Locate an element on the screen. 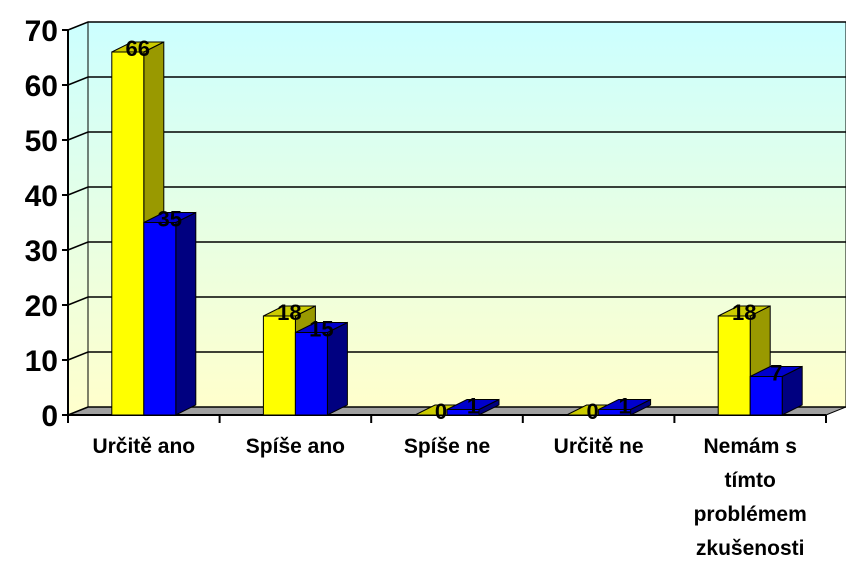  x-tick-label: Určitě ne is located at coordinates (599, 446).